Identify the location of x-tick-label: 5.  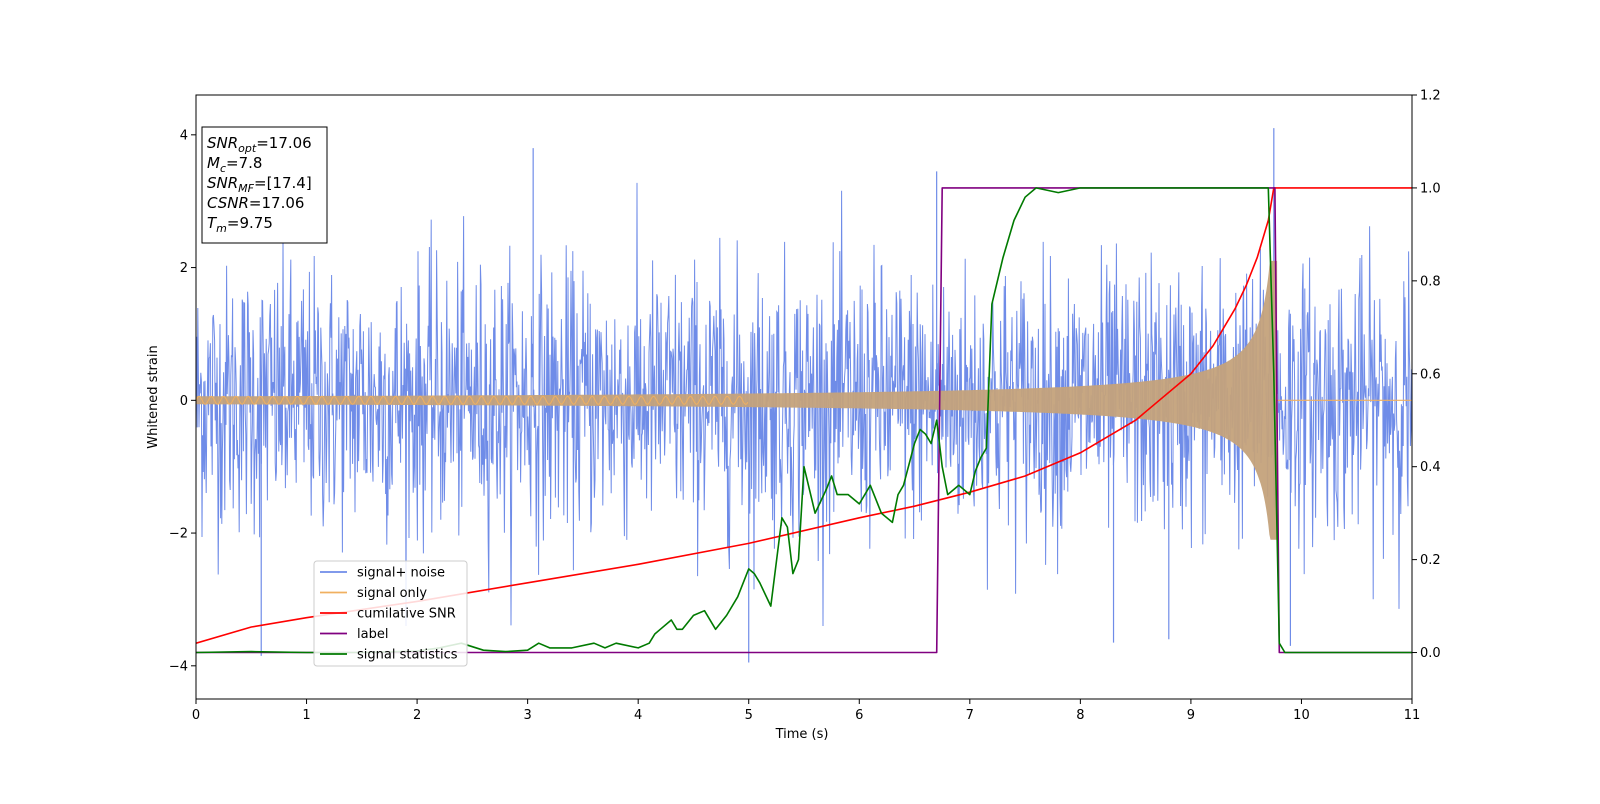
(749, 715).